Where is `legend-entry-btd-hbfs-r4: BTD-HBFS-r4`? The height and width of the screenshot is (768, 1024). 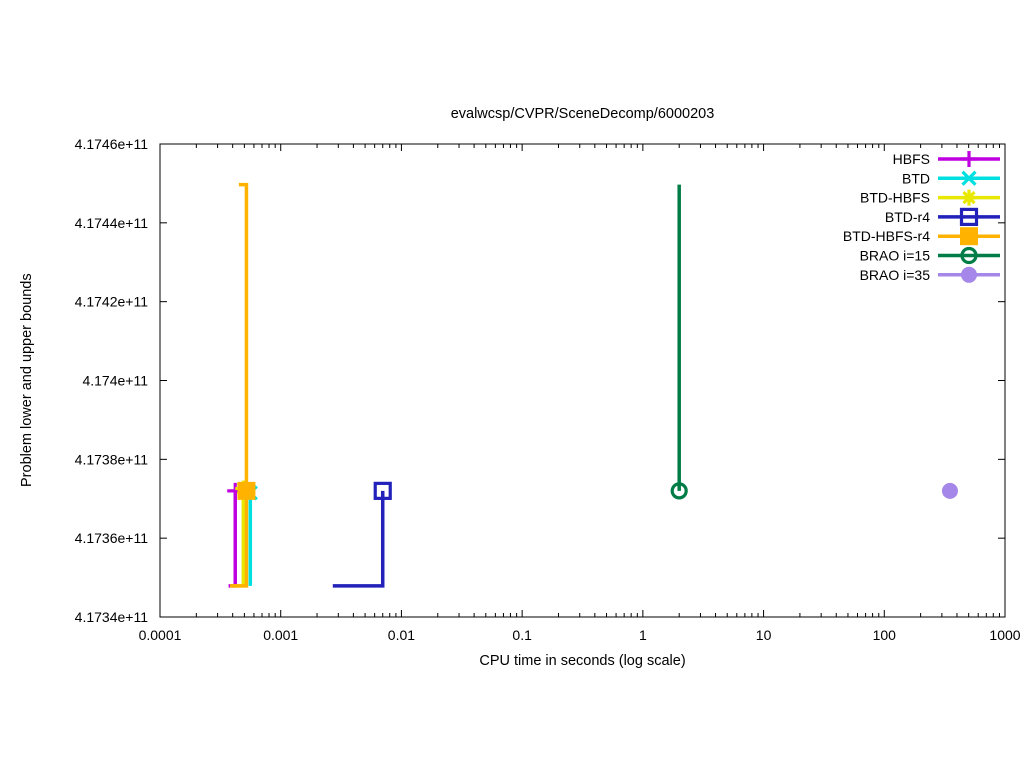 legend-entry-btd-hbfs-r4: BTD-HBFS-r4 is located at coordinates (921, 236).